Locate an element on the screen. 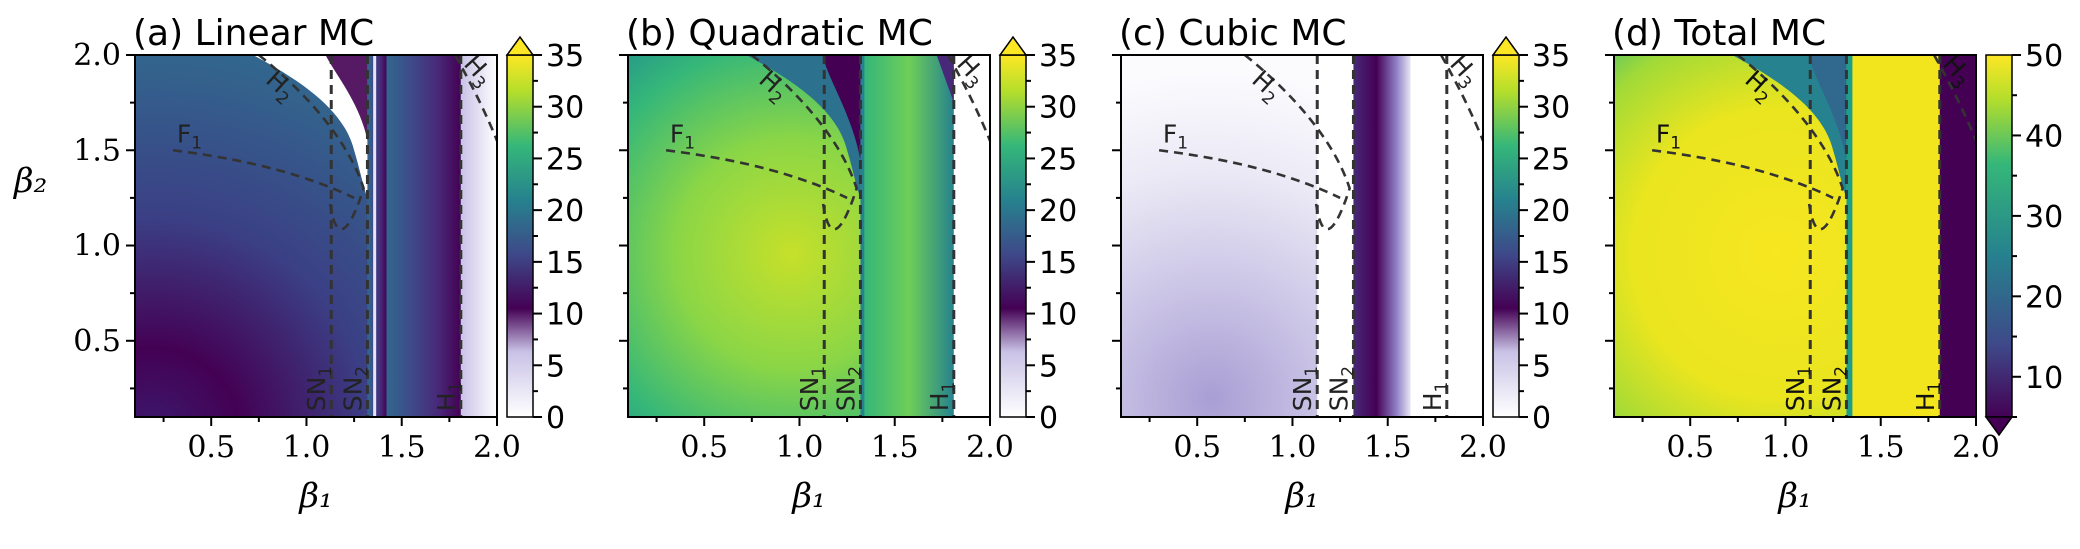 Image resolution: width=2080 pixels, height=549 pixels. colorbar: 10 20 30 40 50 is located at coordinates (2023, 238).